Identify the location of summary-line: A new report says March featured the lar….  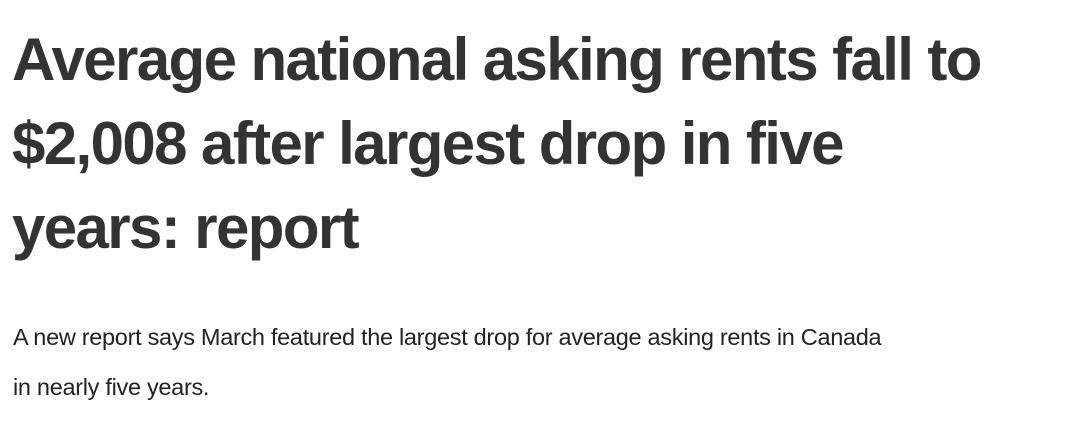
(447, 337).